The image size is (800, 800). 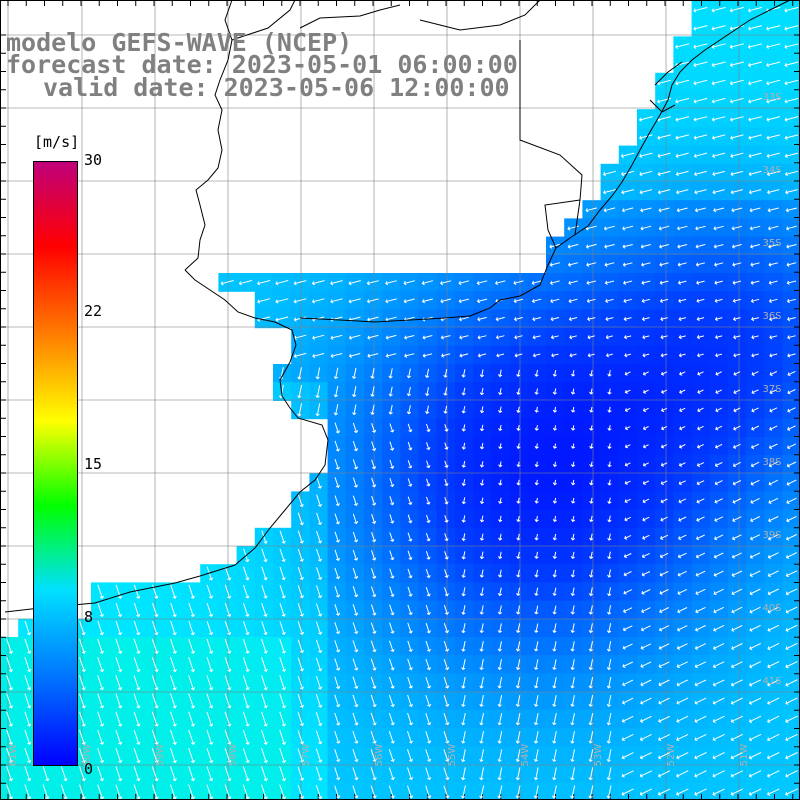 What do you see at coordinates (379, 755) in the screenshot?
I see `longitude-label: 56W` at bounding box center [379, 755].